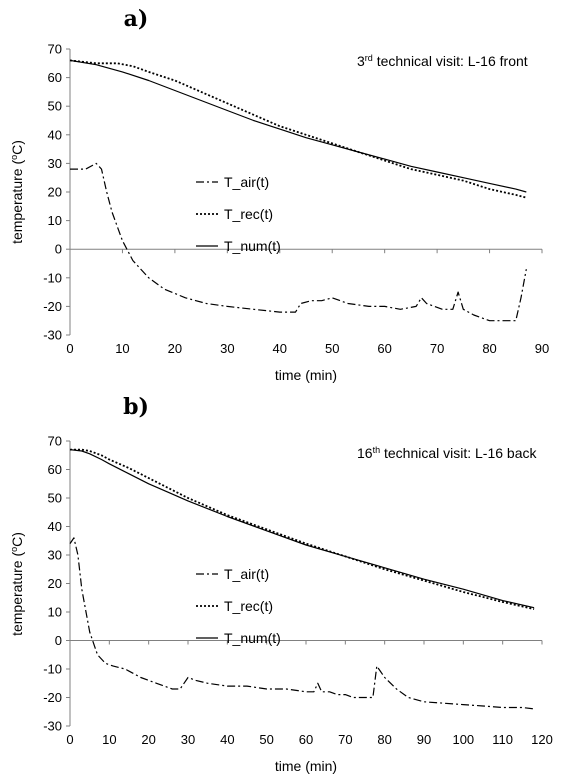  I want to click on x-tick-label: 100, so click(463, 739).